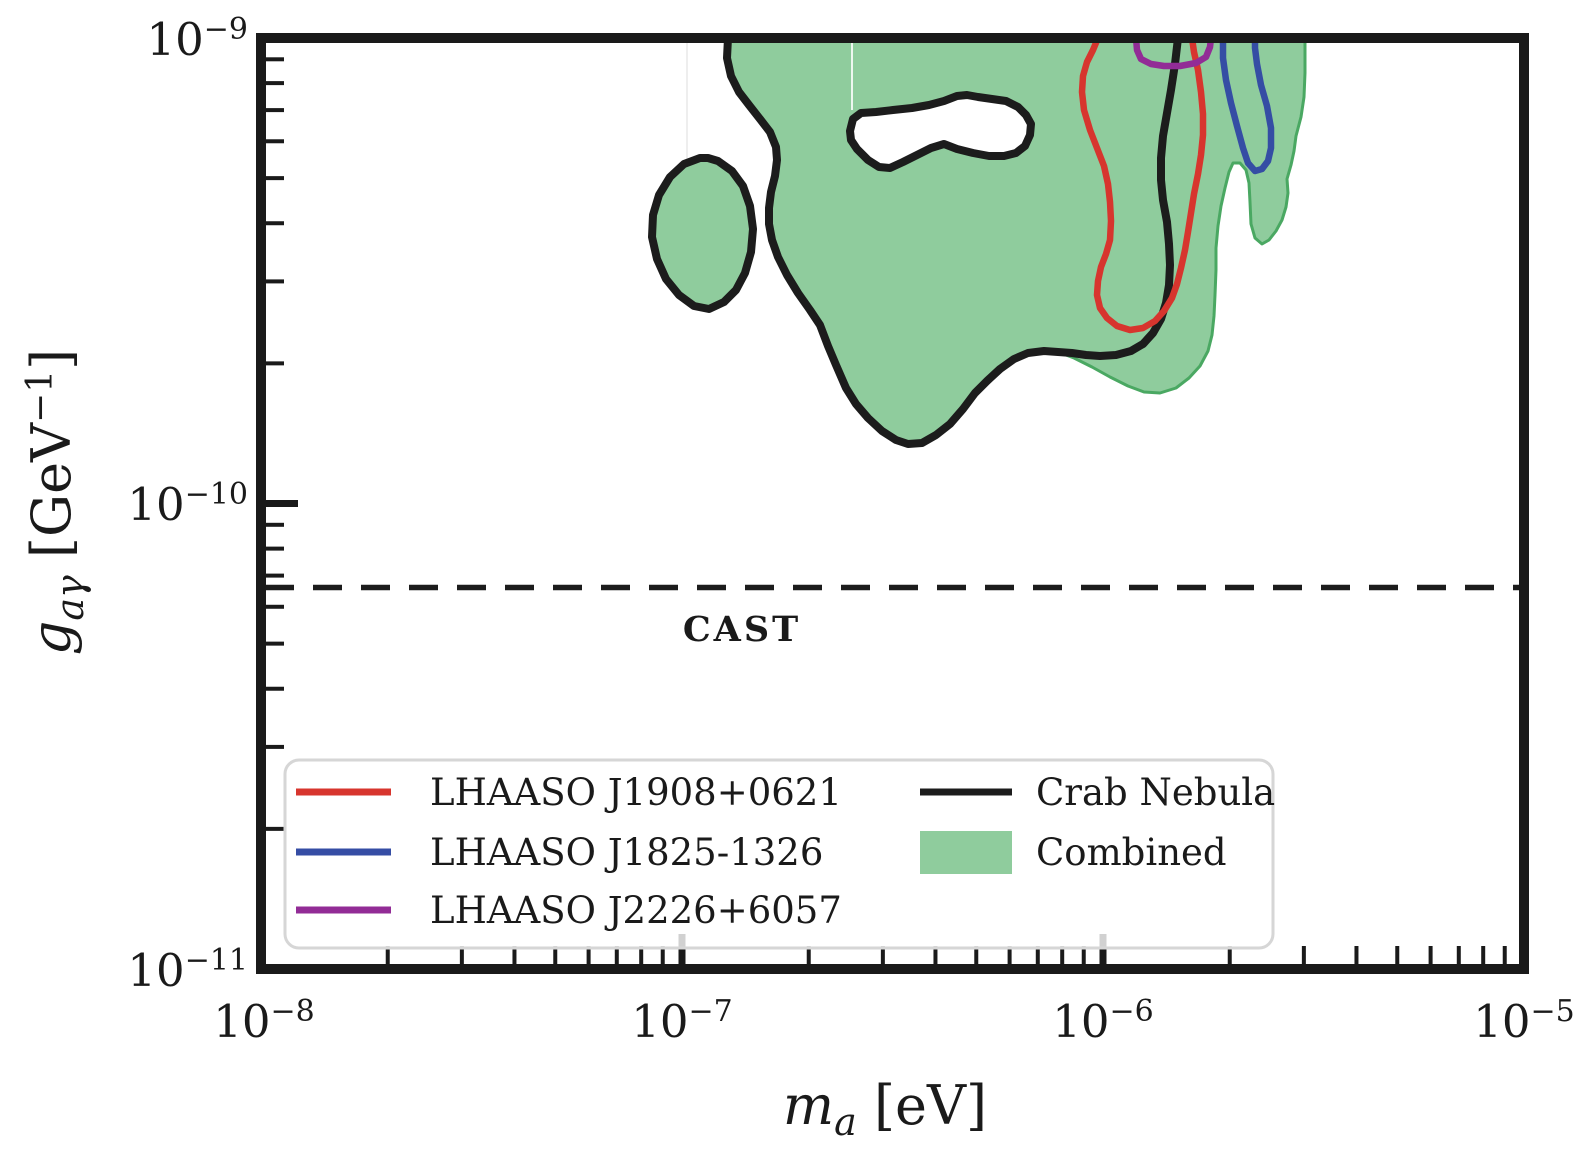 The image size is (1588, 1165). What do you see at coordinates (626, 852) in the screenshot?
I see `legend-label-j1825: LHAASO J1825-1326` at bounding box center [626, 852].